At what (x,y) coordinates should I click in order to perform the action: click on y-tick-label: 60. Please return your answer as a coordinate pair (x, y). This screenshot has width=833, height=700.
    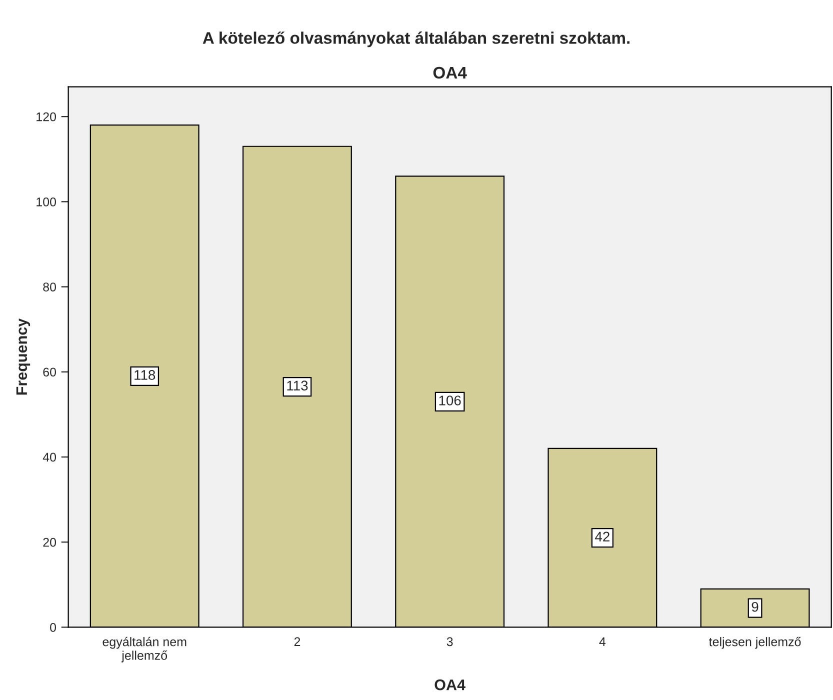
    Looking at the image, I should click on (49, 372).